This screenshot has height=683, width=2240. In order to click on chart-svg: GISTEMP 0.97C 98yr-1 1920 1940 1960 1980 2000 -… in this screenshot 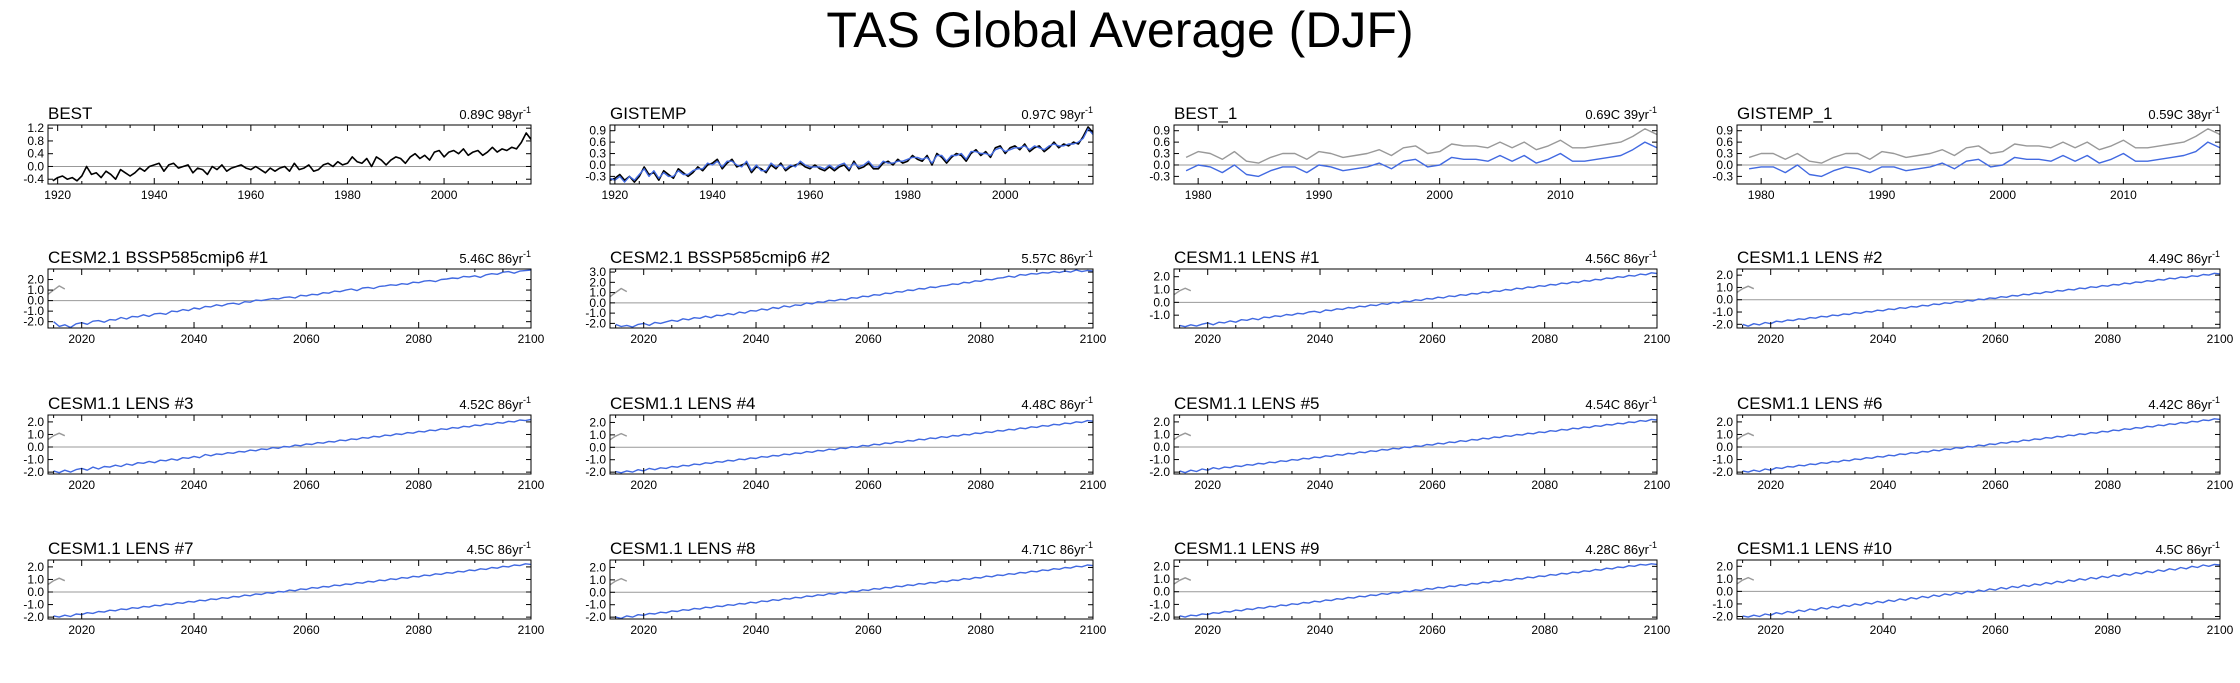, I will do `click(839, 153)`.